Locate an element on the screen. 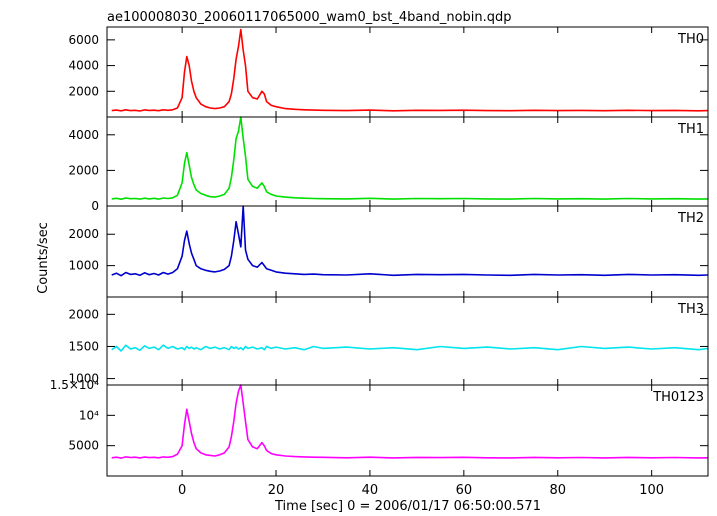  x-tick-label: 0 is located at coordinates (182, 490).